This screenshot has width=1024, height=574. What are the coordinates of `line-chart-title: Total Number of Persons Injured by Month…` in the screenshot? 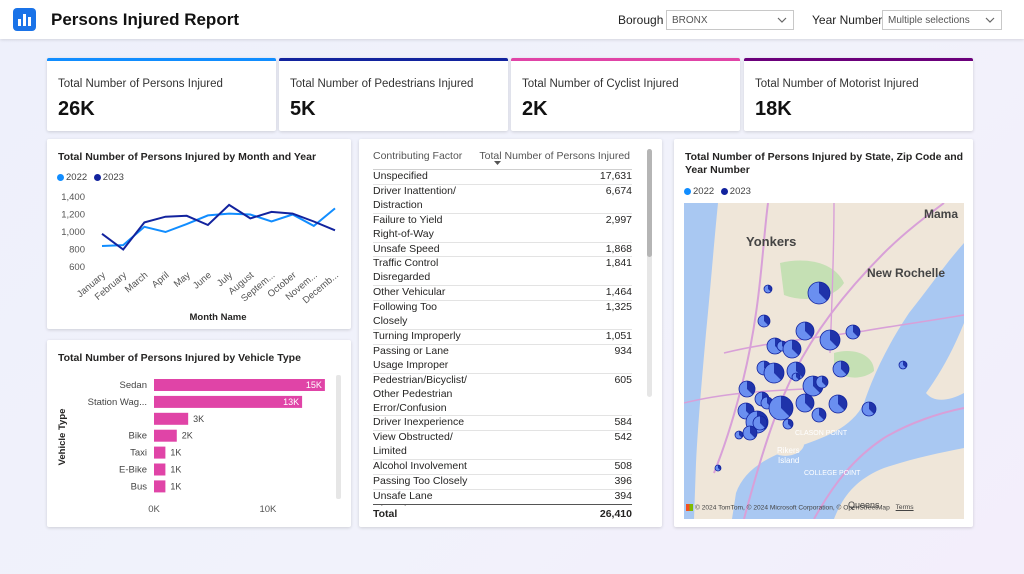 It's located at (187, 157).